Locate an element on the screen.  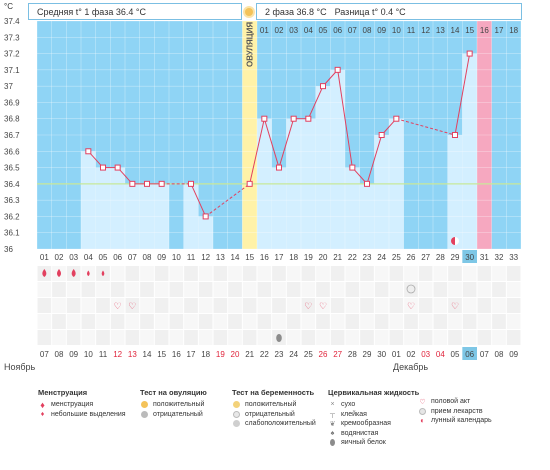
phase2-day-label: 05 is located at coordinates (323, 30).